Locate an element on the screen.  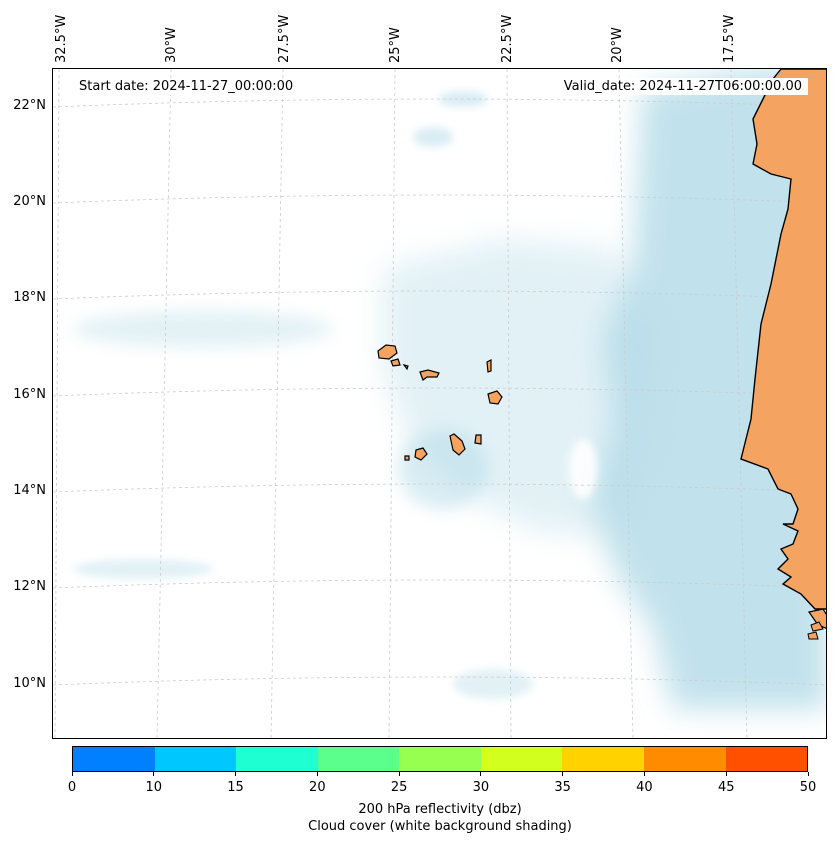
land-africa is located at coordinates (783, 354).